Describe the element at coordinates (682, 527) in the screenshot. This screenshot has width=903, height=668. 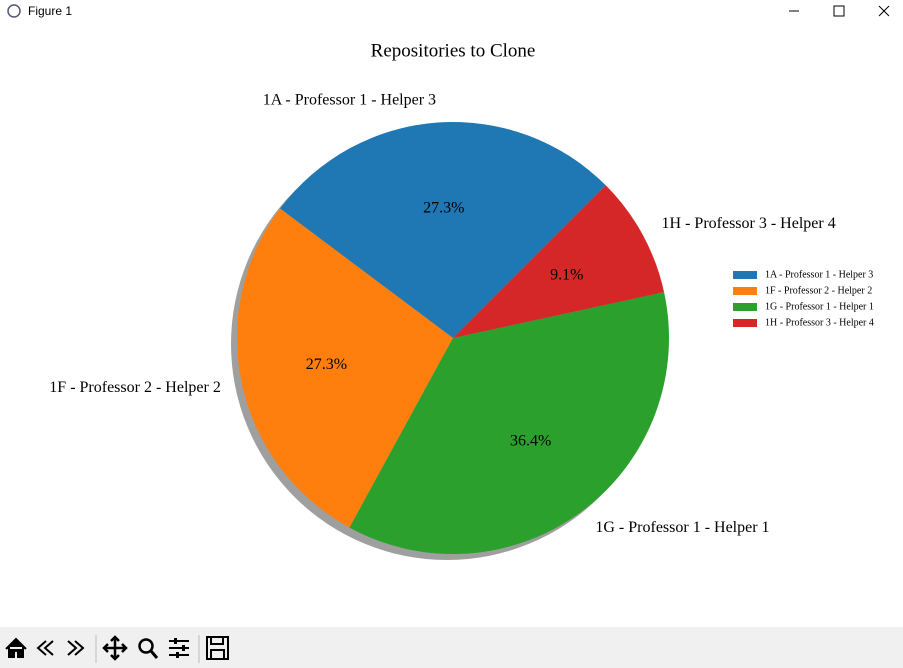
I see `wedge-label: 1G - Professor 1 - Helper 1` at that location.